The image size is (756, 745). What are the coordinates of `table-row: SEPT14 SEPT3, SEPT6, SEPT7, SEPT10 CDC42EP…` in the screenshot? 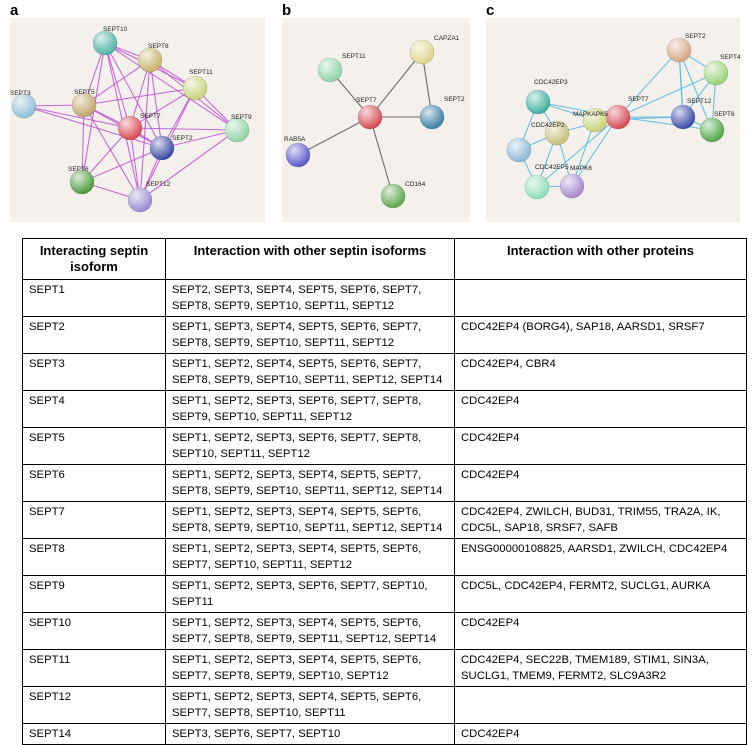 It's located at (384, 734).